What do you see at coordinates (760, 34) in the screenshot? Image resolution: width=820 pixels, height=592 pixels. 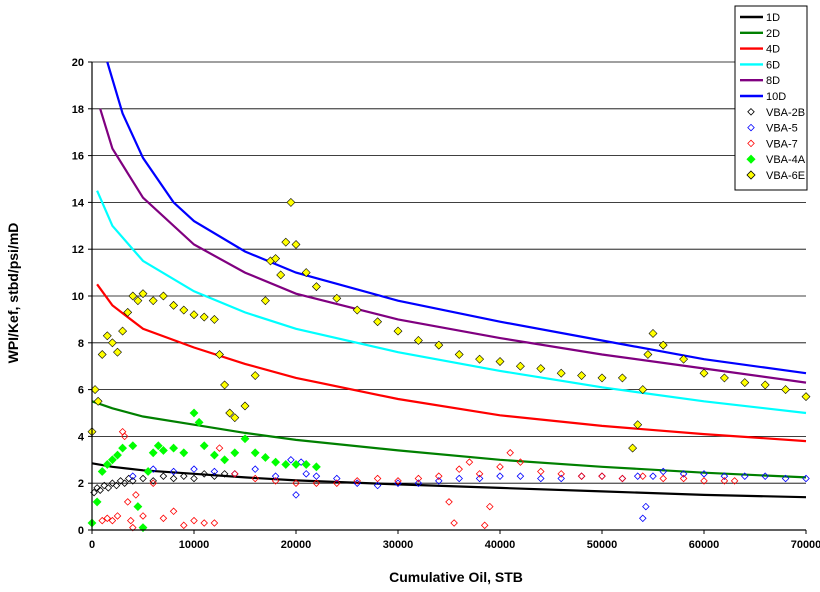 I see `legend-item: 2D` at bounding box center [760, 34].